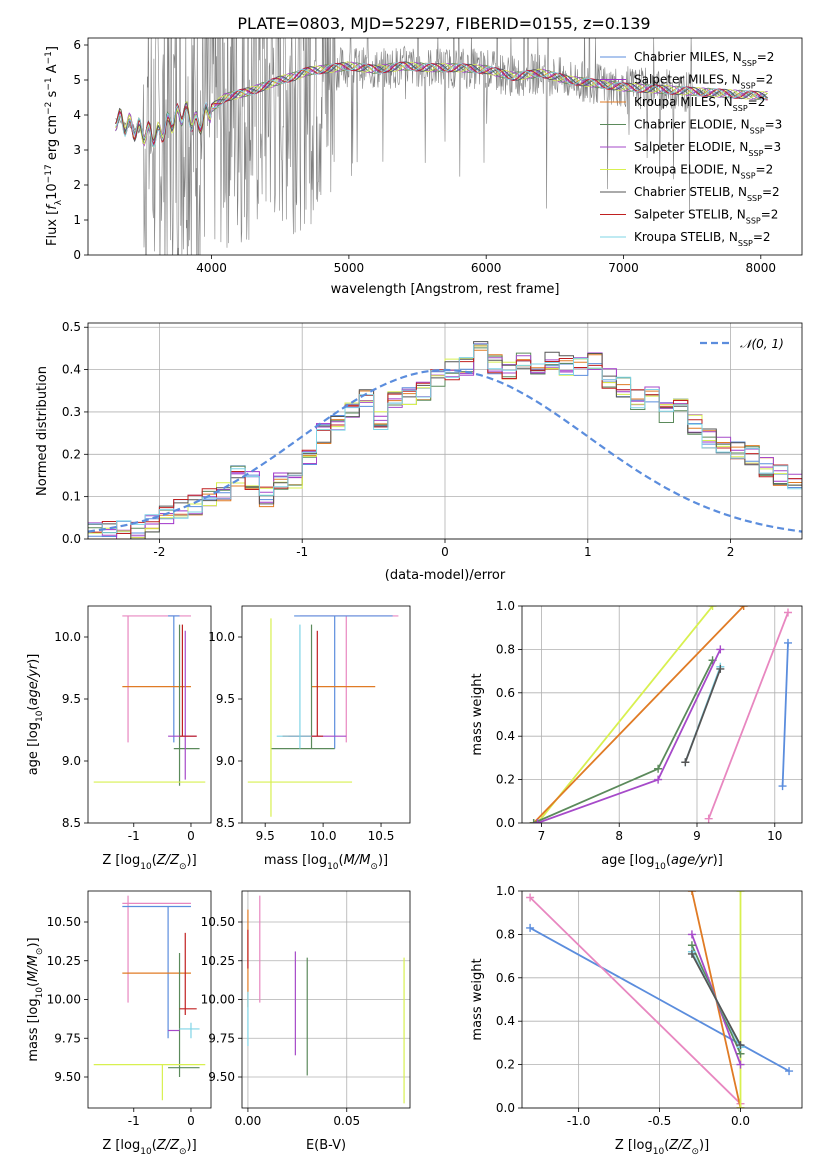  Describe the element at coordinates (54, 146) in the screenshot. I see `y-axis-label: Flux [fλ10−17 erg cm−2 s−1 A−1]` at that location.